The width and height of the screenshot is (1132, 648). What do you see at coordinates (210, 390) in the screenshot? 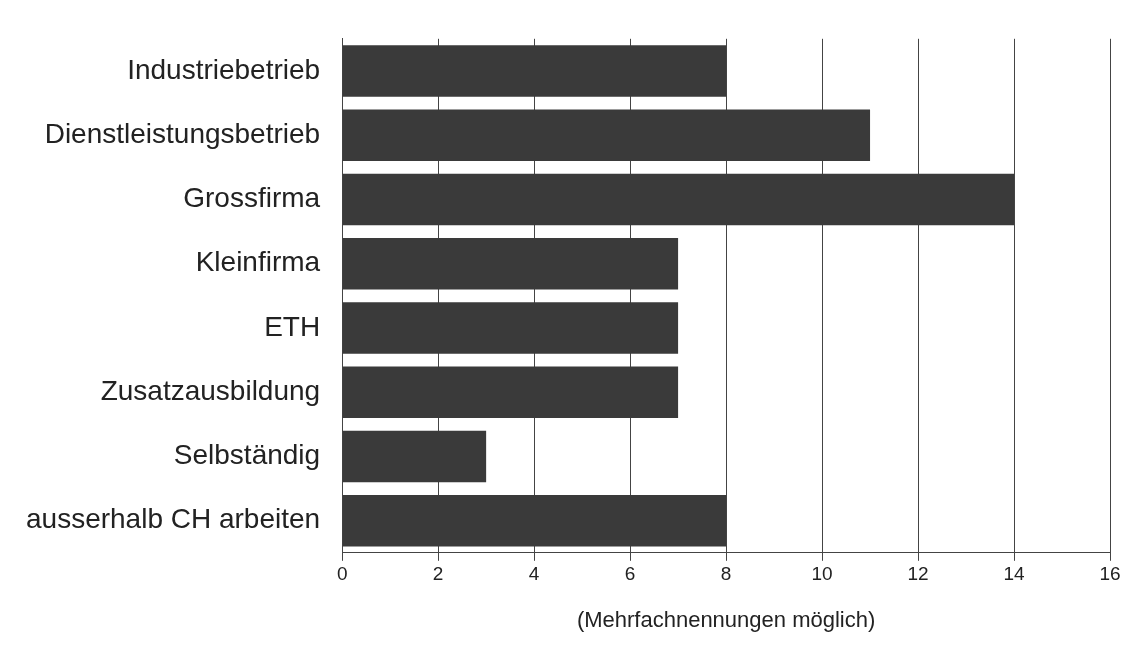
I see `y-tick-label: Zusatzausbildung` at bounding box center [210, 390].